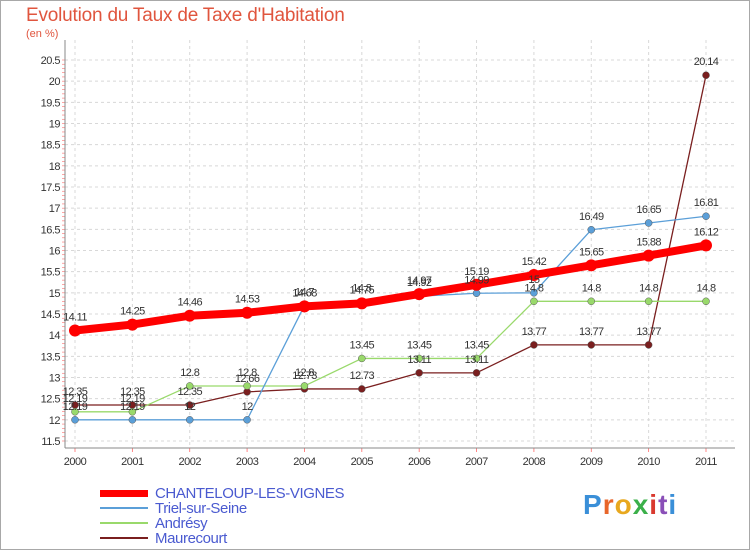 The height and width of the screenshot is (550, 750). I want to click on x-tick-label: 2005, so click(362, 462).